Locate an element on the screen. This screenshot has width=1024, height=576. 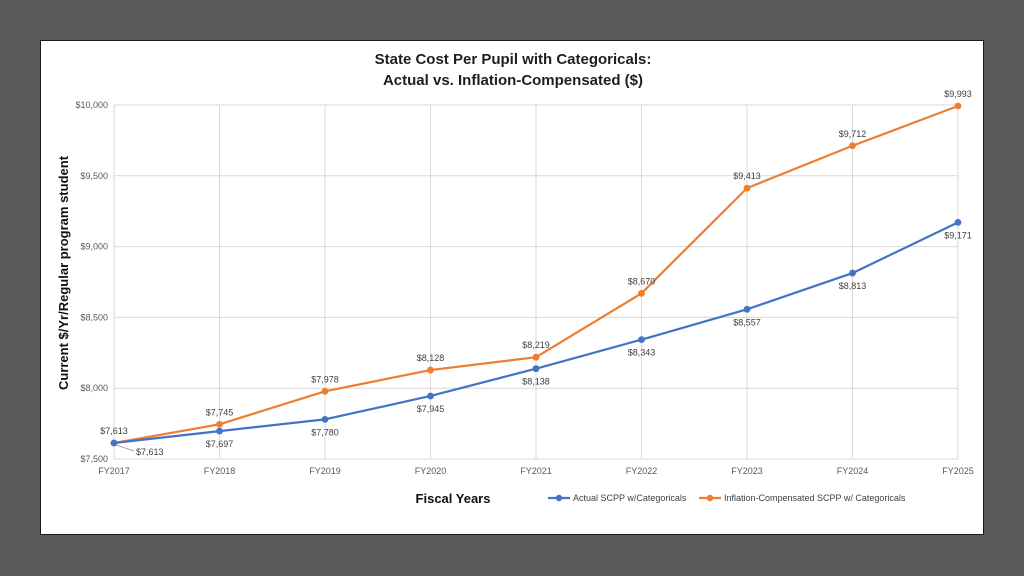
y-axis-title: Current $/Yr/Regular program student is located at coordinates (63, 272).